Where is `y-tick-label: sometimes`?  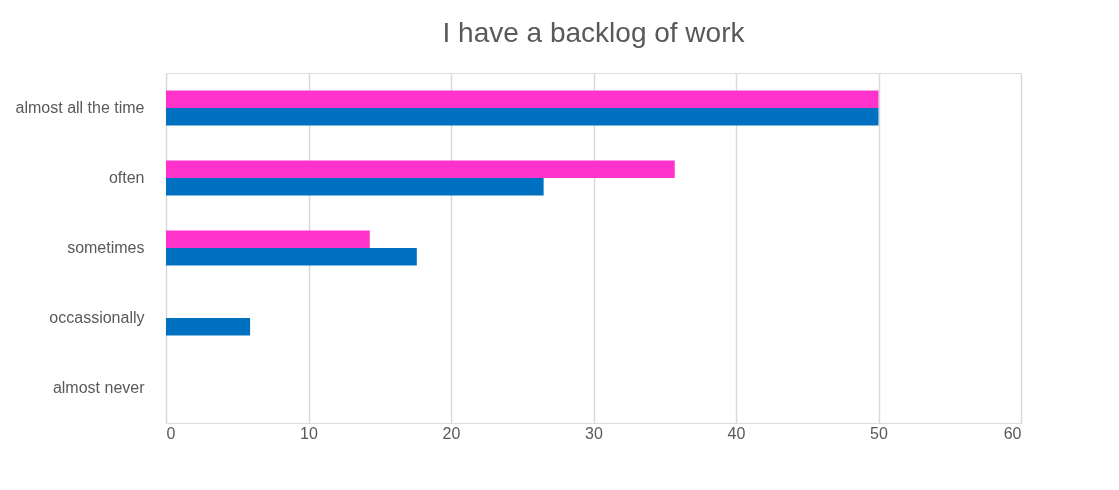 y-tick-label: sometimes is located at coordinates (106, 247).